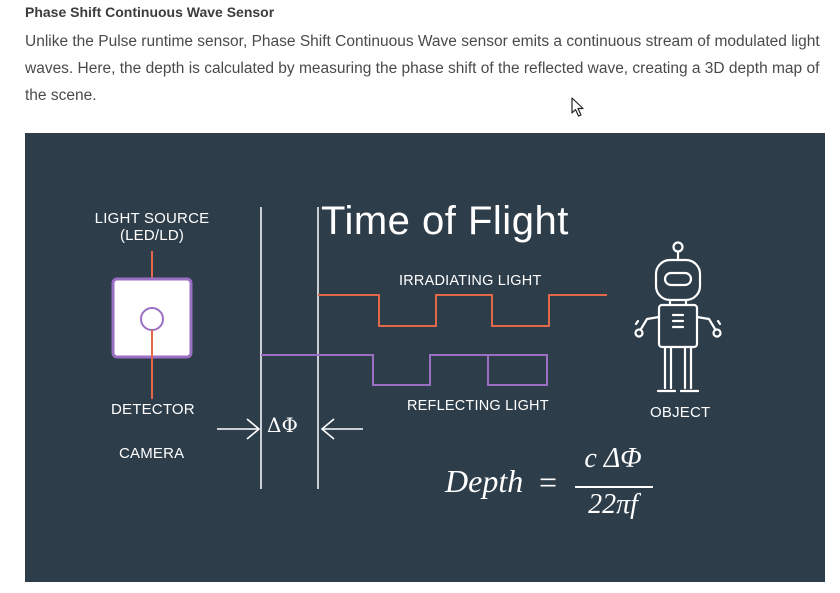 The height and width of the screenshot is (593, 840). Describe the element at coordinates (152, 325) in the screenshot. I see `camera-sensor-icon` at that location.